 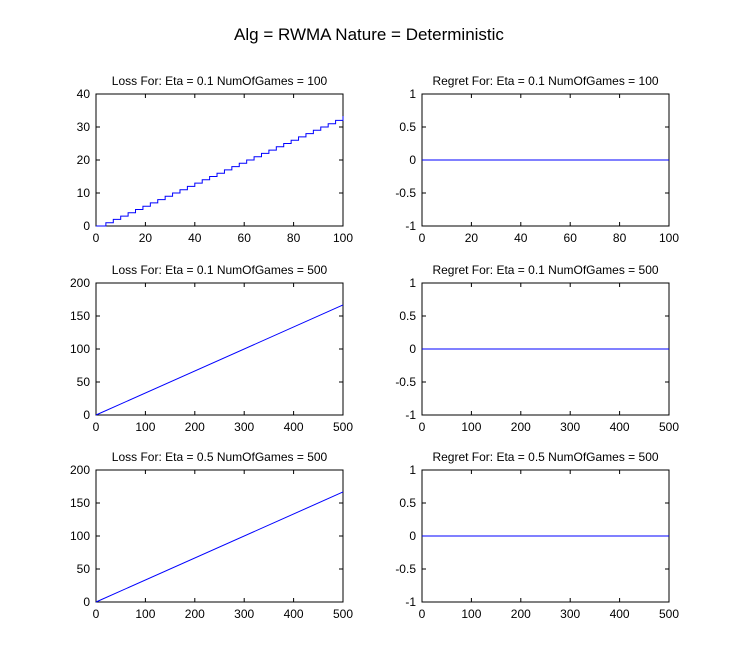 I want to click on subplot-title: Regret For: Eta = 0.1 NumOfGames = 500, so click(x=545, y=270).